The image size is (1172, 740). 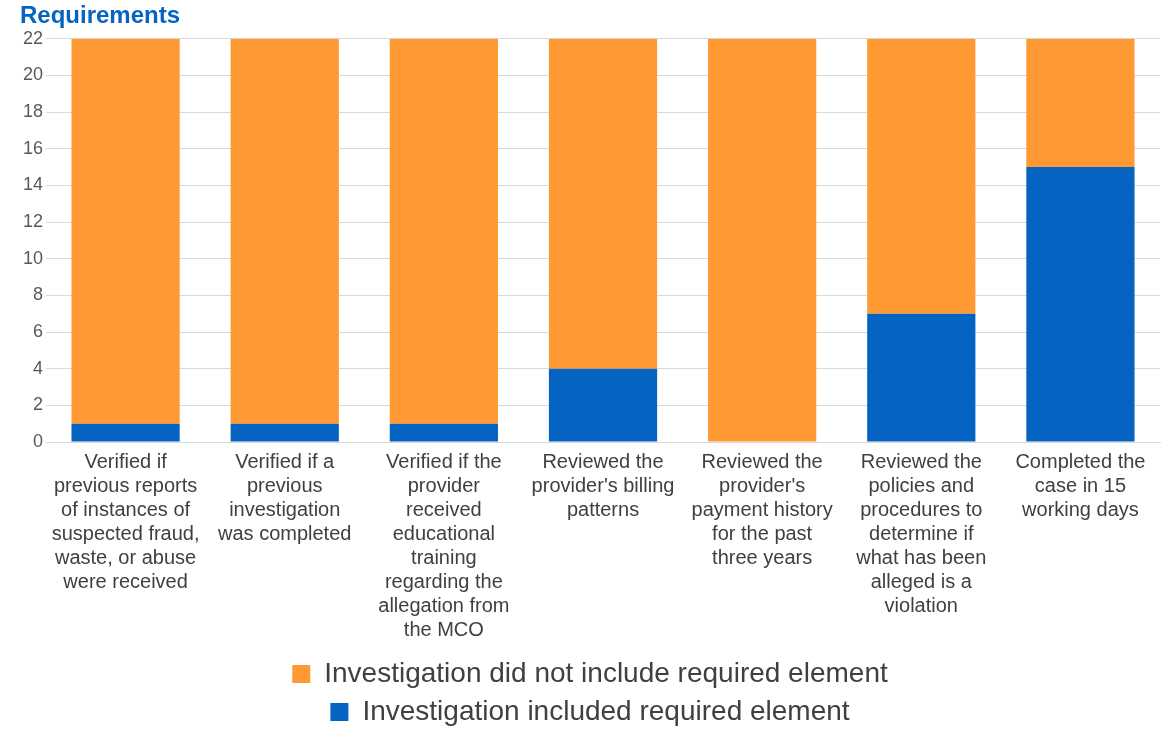 What do you see at coordinates (284, 496) in the screenshot?
I see `x-tick-label: Verified if a previous investigation was completed` at bounding box center [284, 496].